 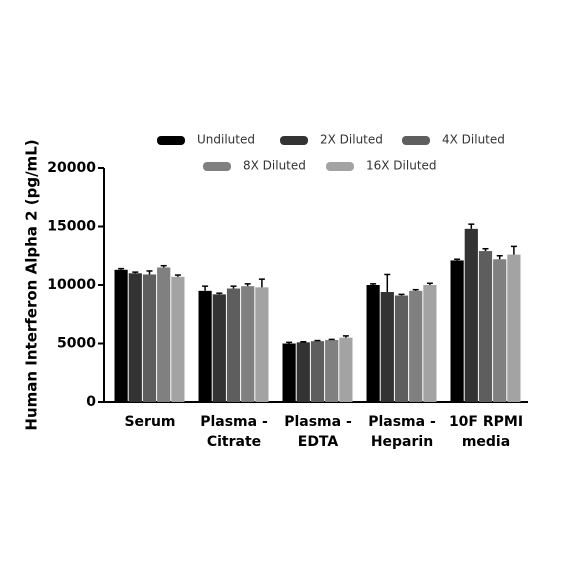 What do you see at coordinates (401, 166) in the screenshot?
I see `legend-label: 16X Diluted` at bounding box center [401, 166].